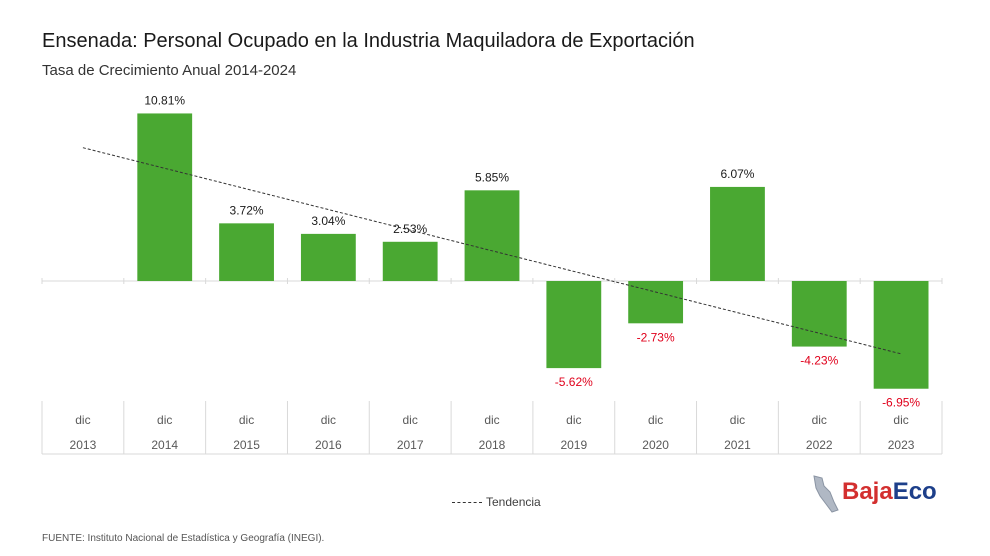  What do you see at coordinates (82, 420) in the screenshot?
I see `tick-label-month-2013: dic` at bounding box center [82, 420].